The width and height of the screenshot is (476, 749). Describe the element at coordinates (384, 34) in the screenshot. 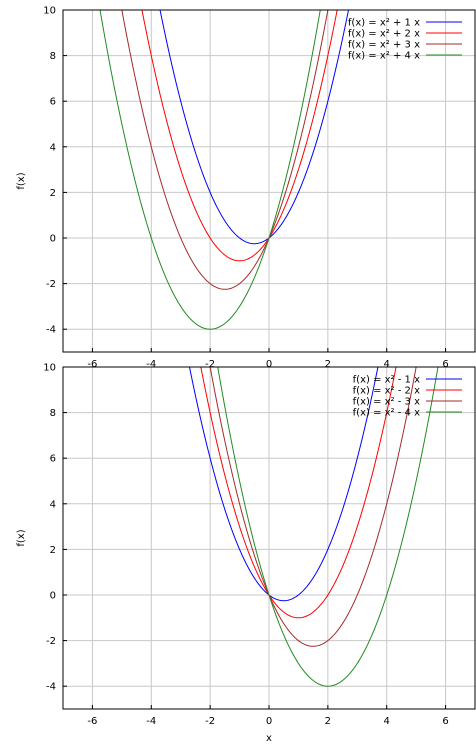

I see `legend-label: f(x) = x² + 2 x` at that location.